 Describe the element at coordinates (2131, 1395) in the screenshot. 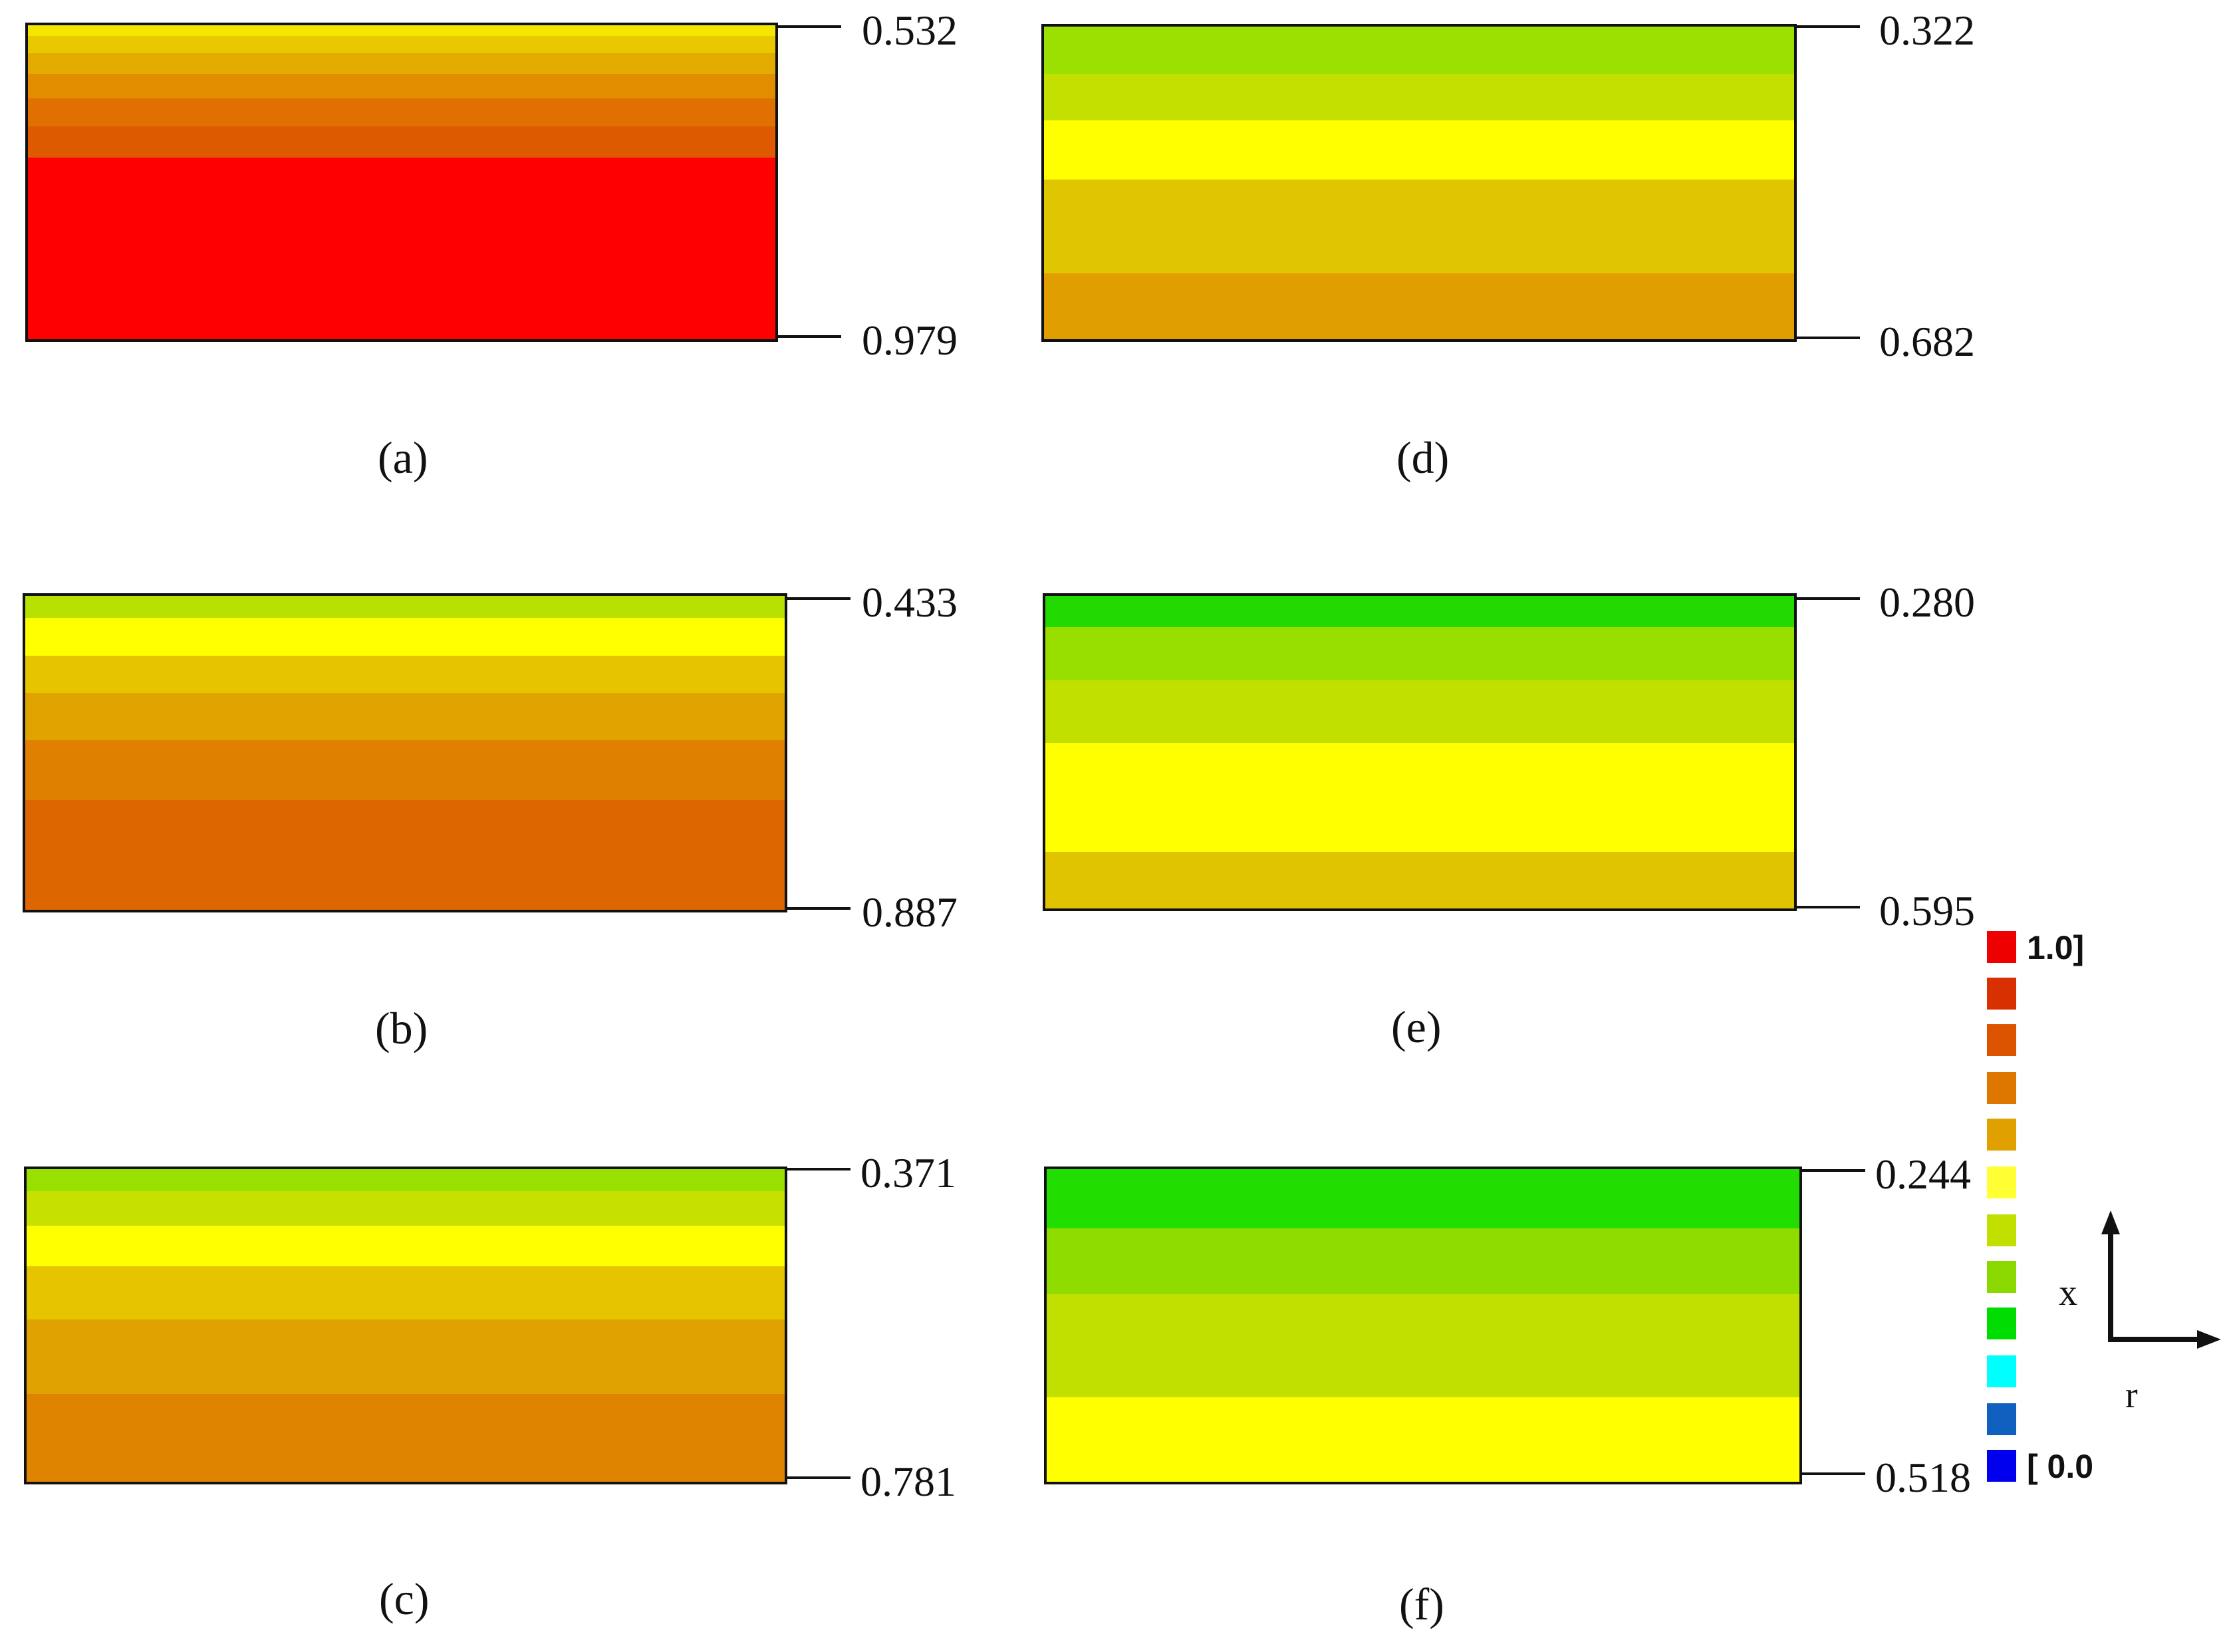

I see `axis-r-label: r` at that location.